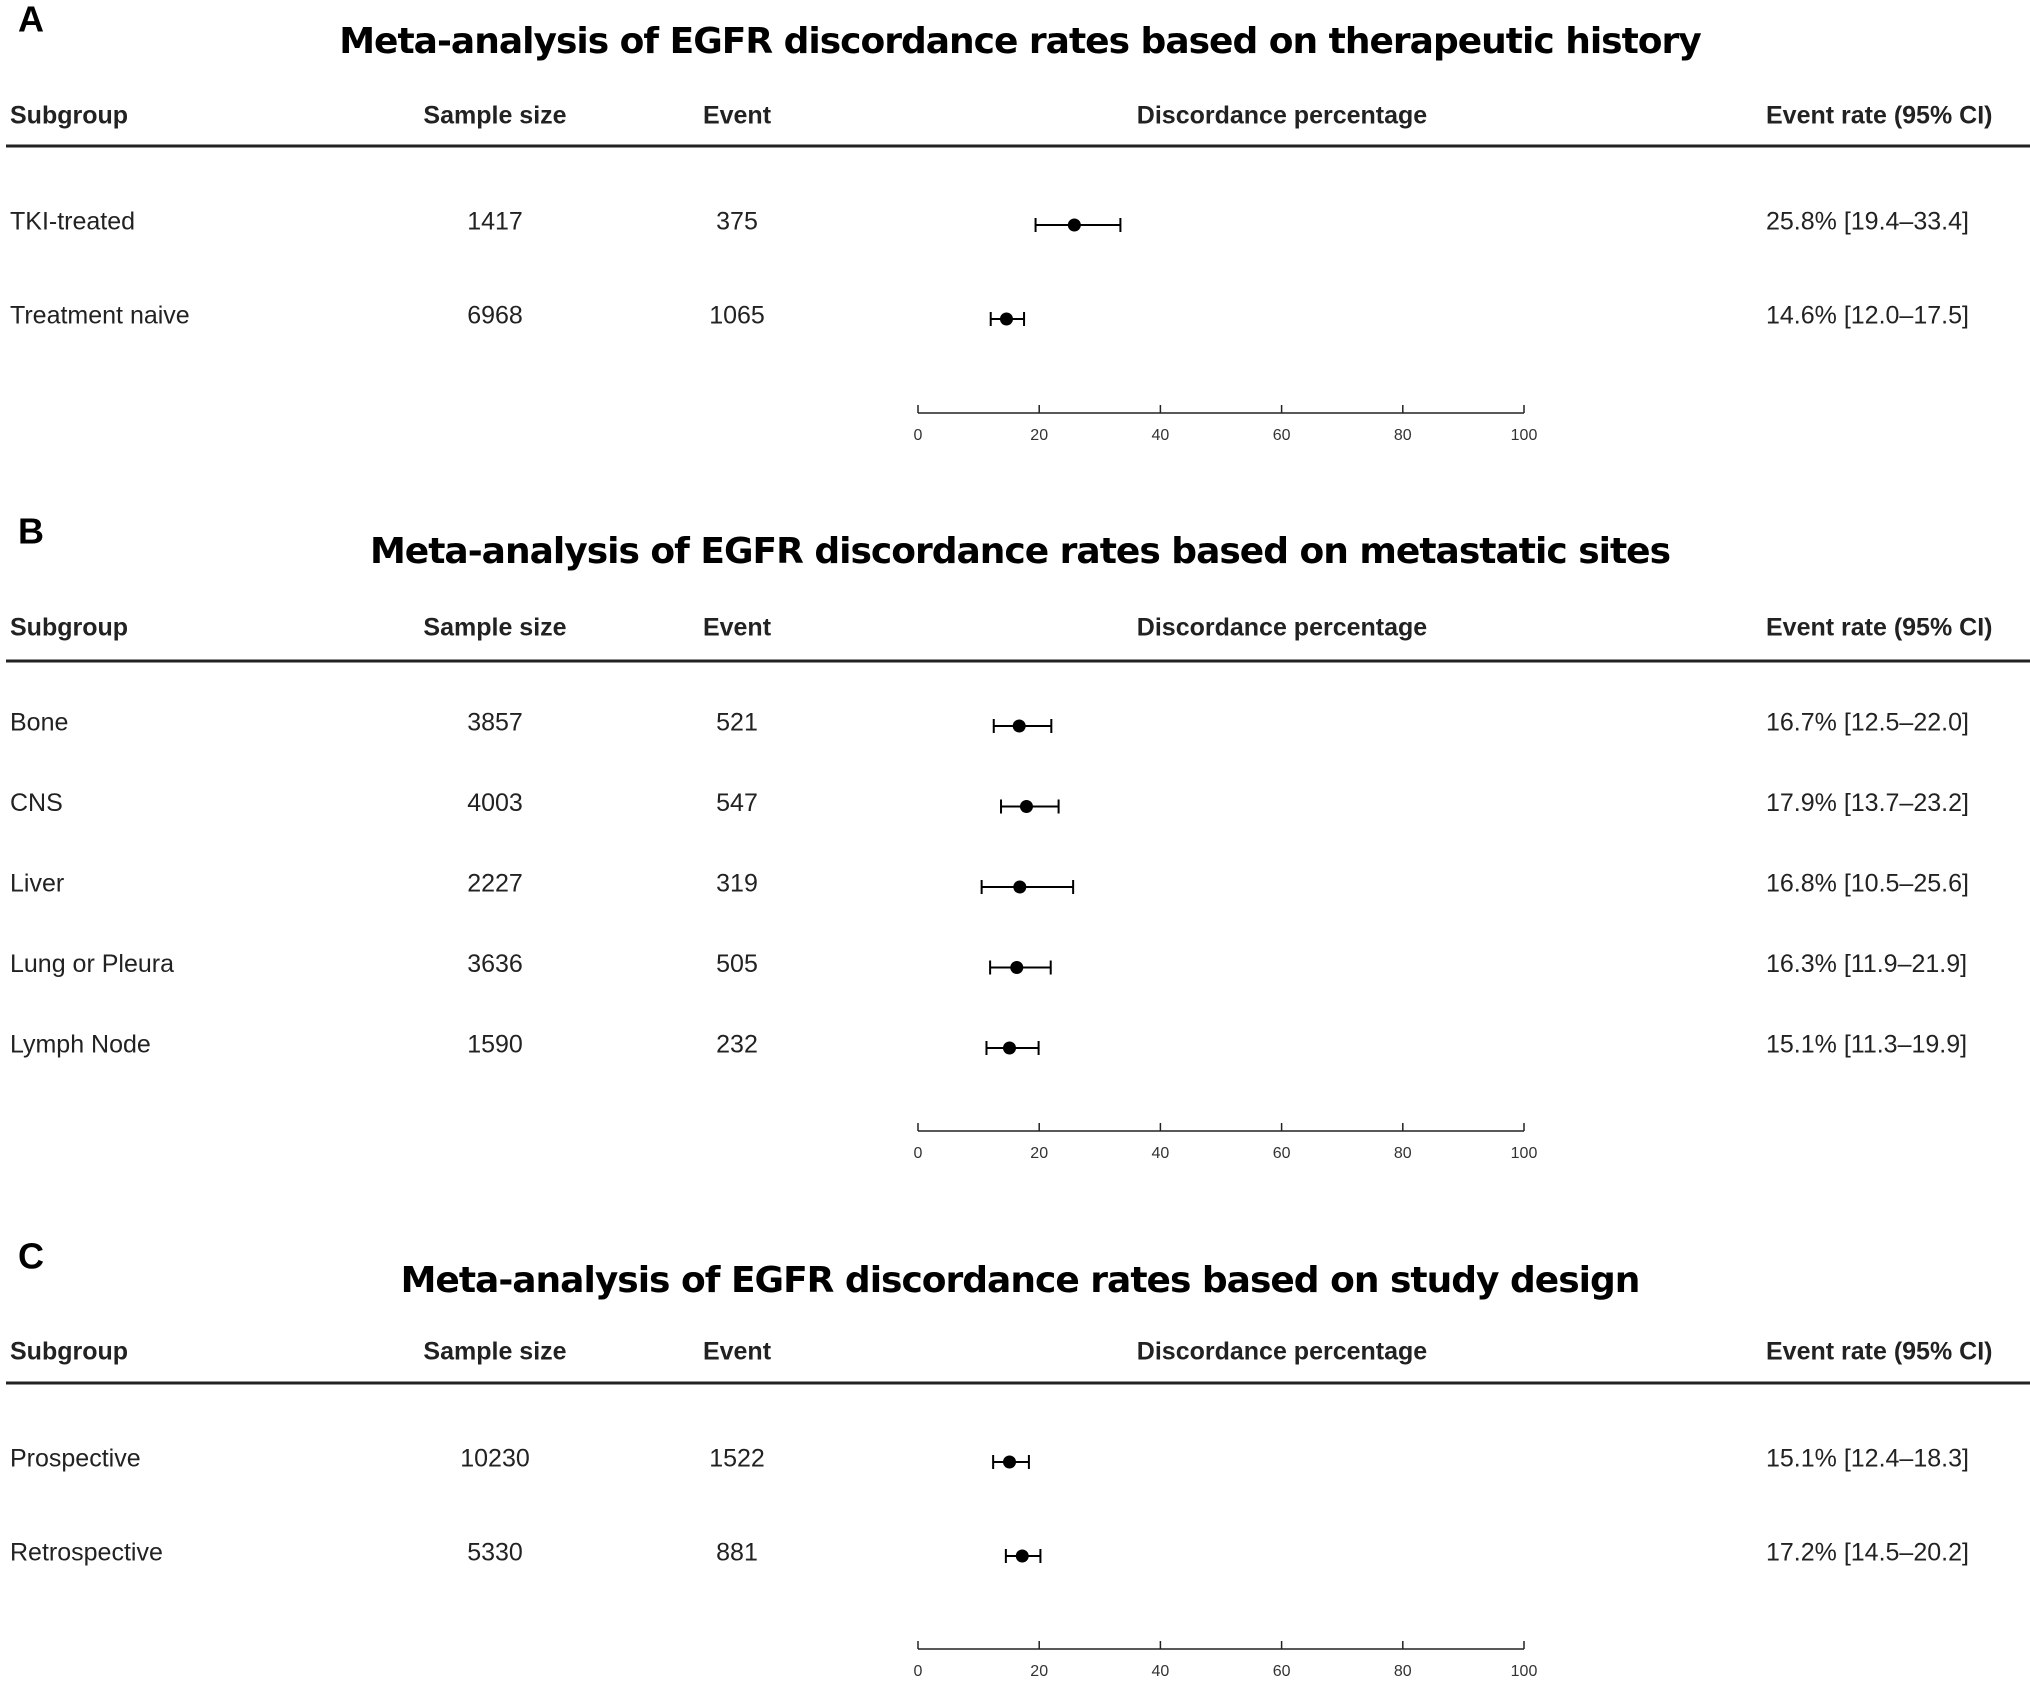 This screenshot has width=2030, height=1683. I want to click on event: 1065, so click(737, 316).